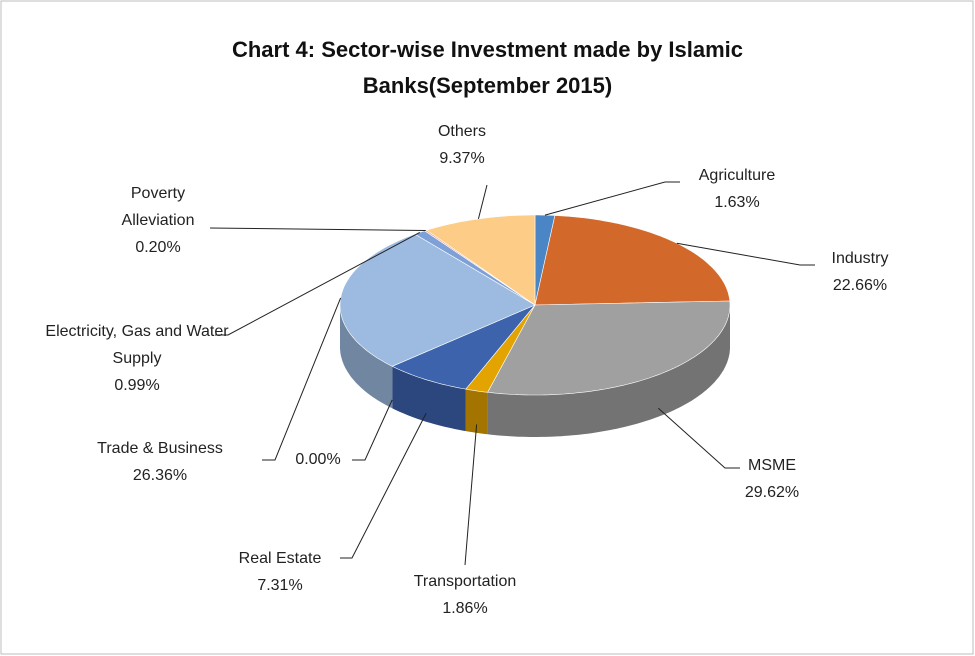 The width and height of the screenshot is (975, 656). Describe the element at coordinates (137, 345) in the screenshot. I see `label-name: Electricity, Gas and Water Supply` at that location.